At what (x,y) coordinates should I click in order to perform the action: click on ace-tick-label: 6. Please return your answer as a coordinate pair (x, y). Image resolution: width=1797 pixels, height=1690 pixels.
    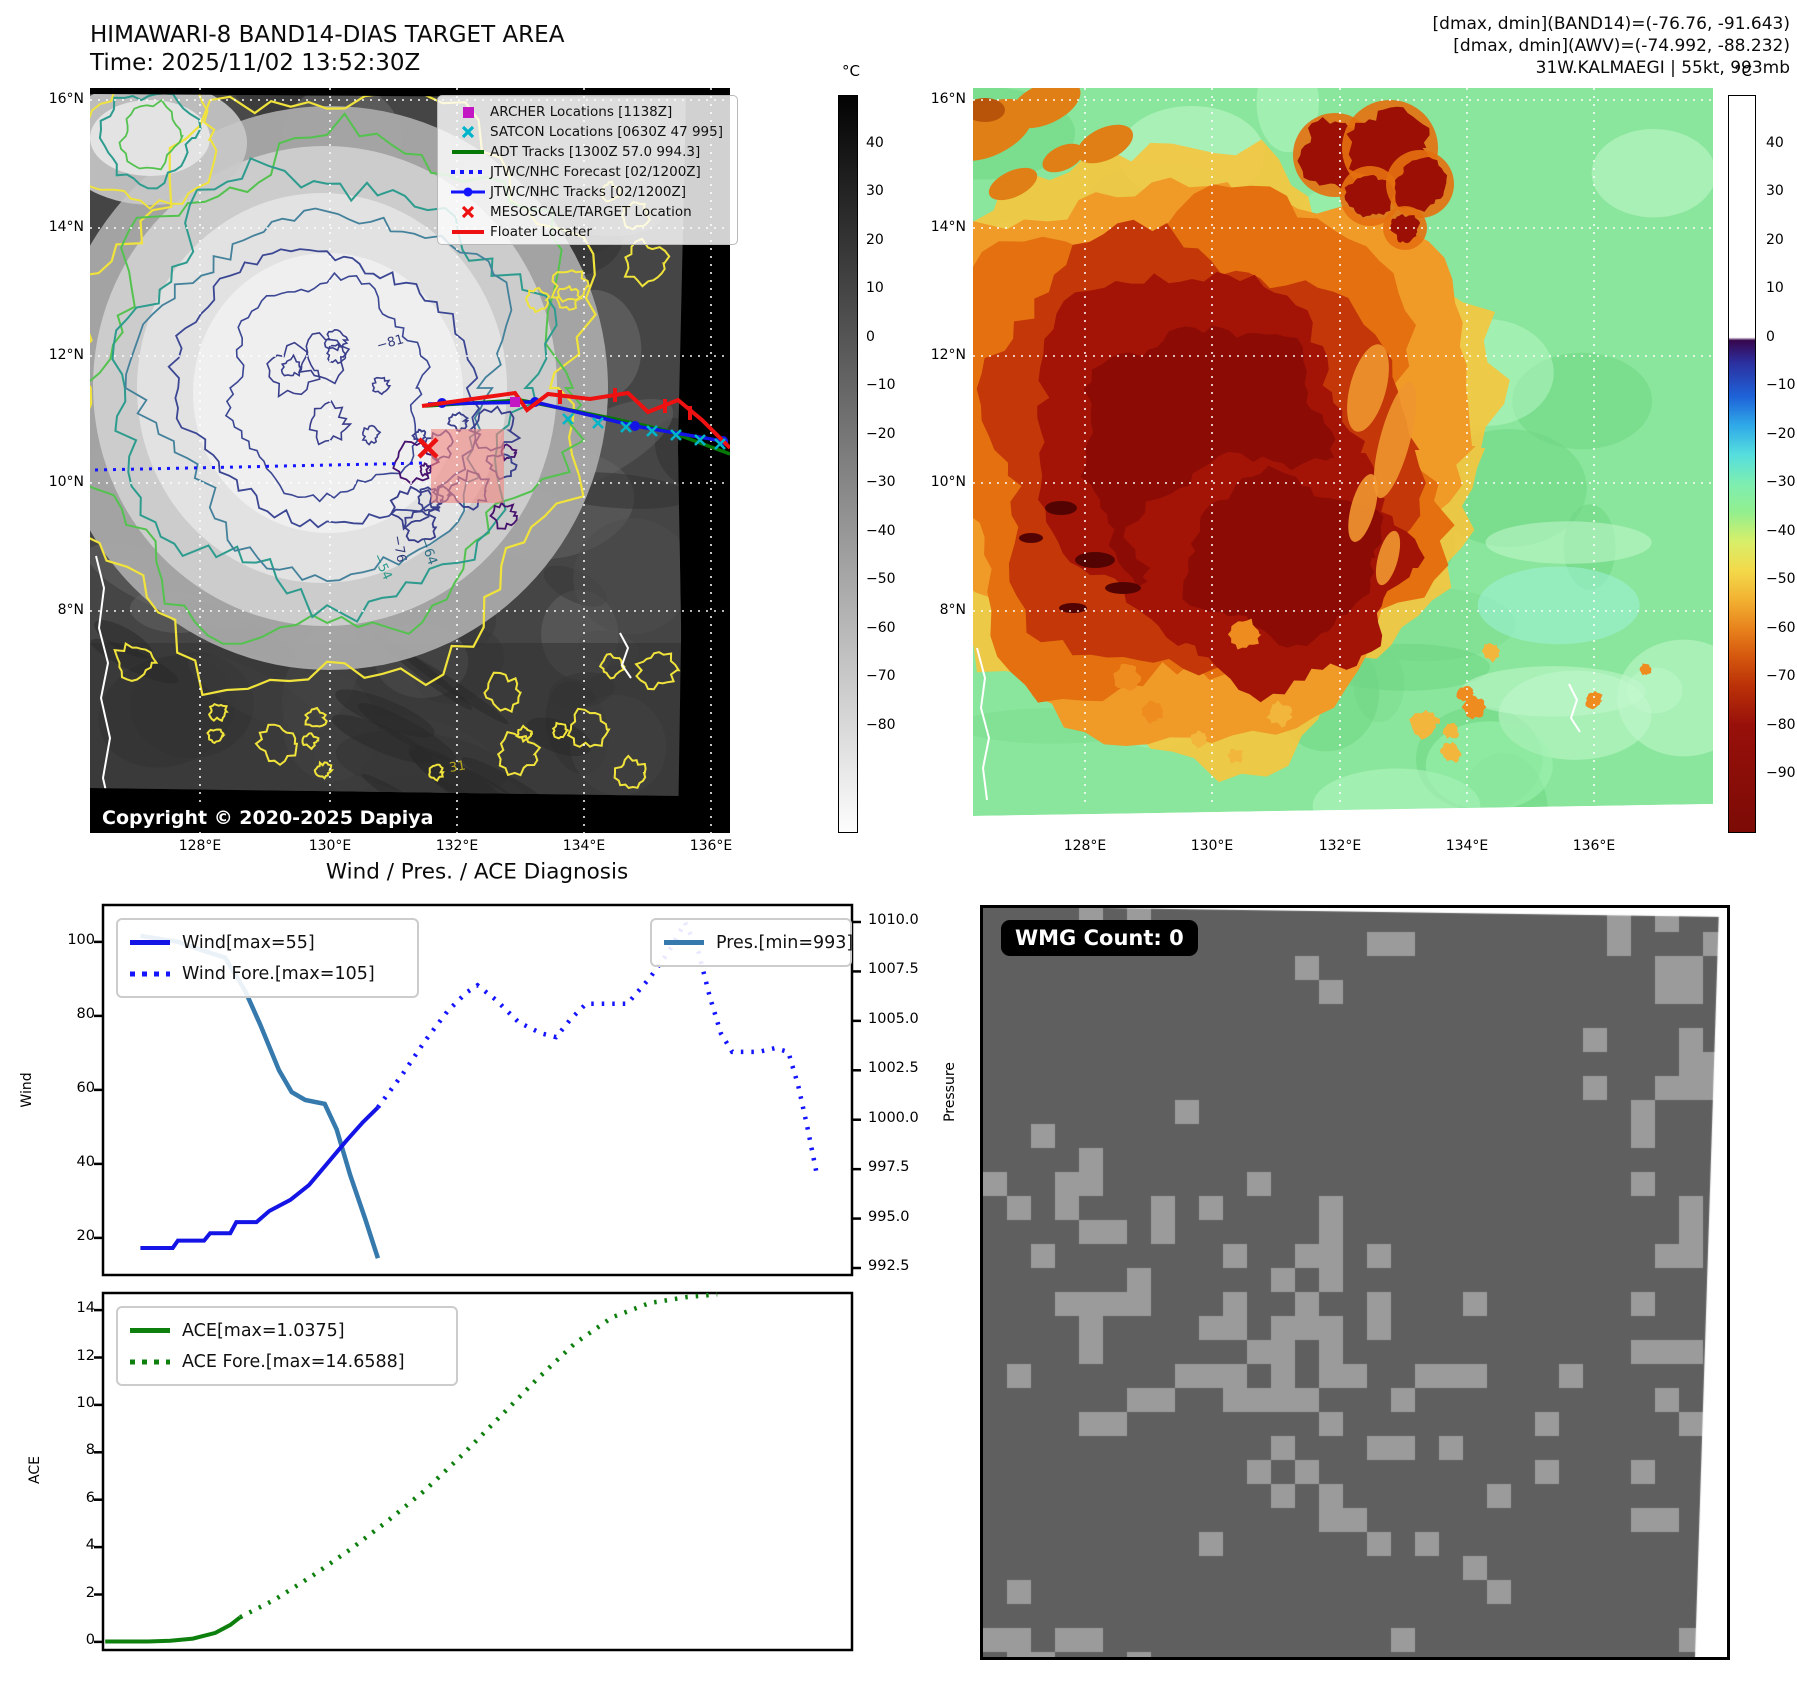
    Looking at the image, I should click on (90, 1497).